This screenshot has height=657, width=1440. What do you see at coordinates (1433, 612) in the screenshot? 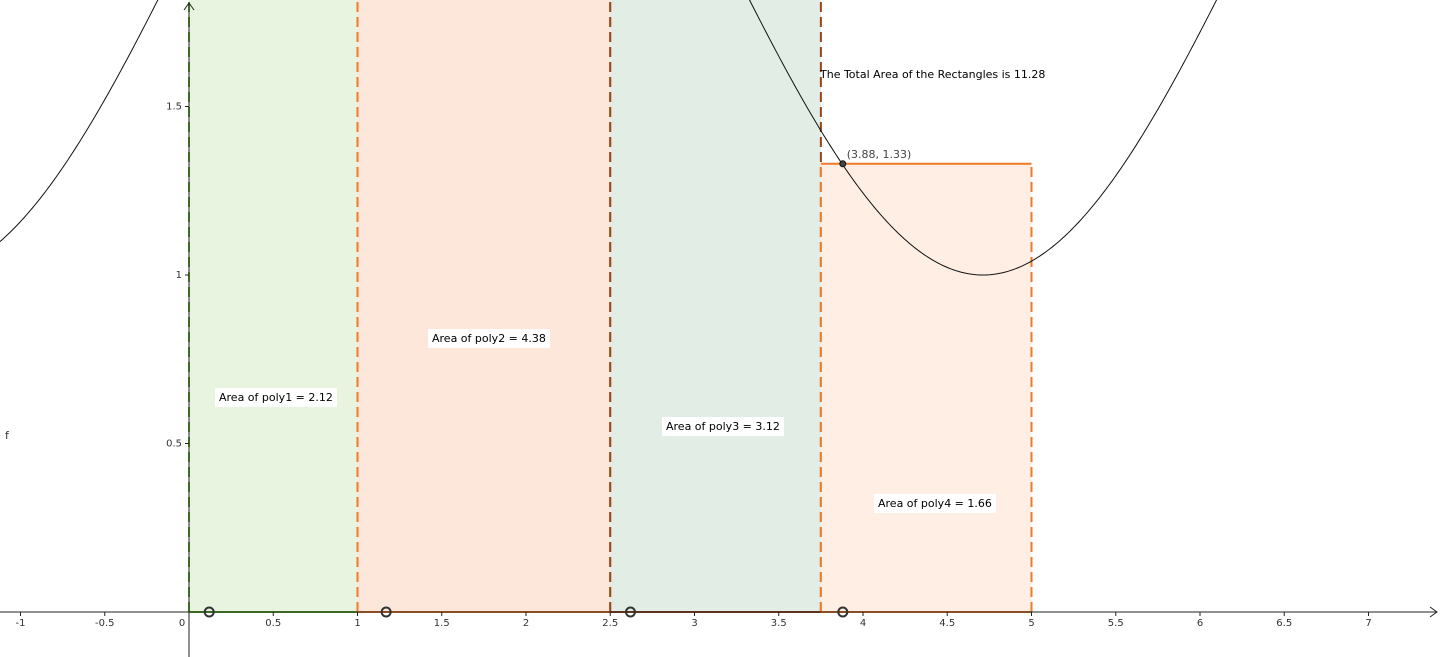
I see `x-axis-arrow-icon` at bounding box center [1433, 612].